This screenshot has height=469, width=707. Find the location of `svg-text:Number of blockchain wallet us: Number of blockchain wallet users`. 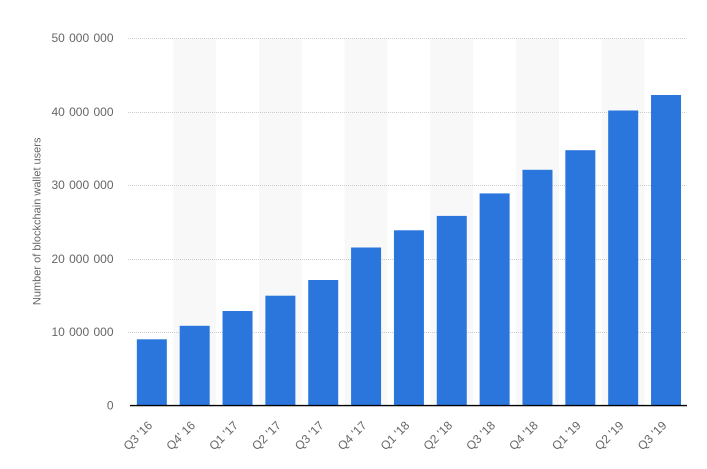

svg-text:Number of blockchain wallet us: Number of blockchain wallet users is located at coordinates (38, 221).